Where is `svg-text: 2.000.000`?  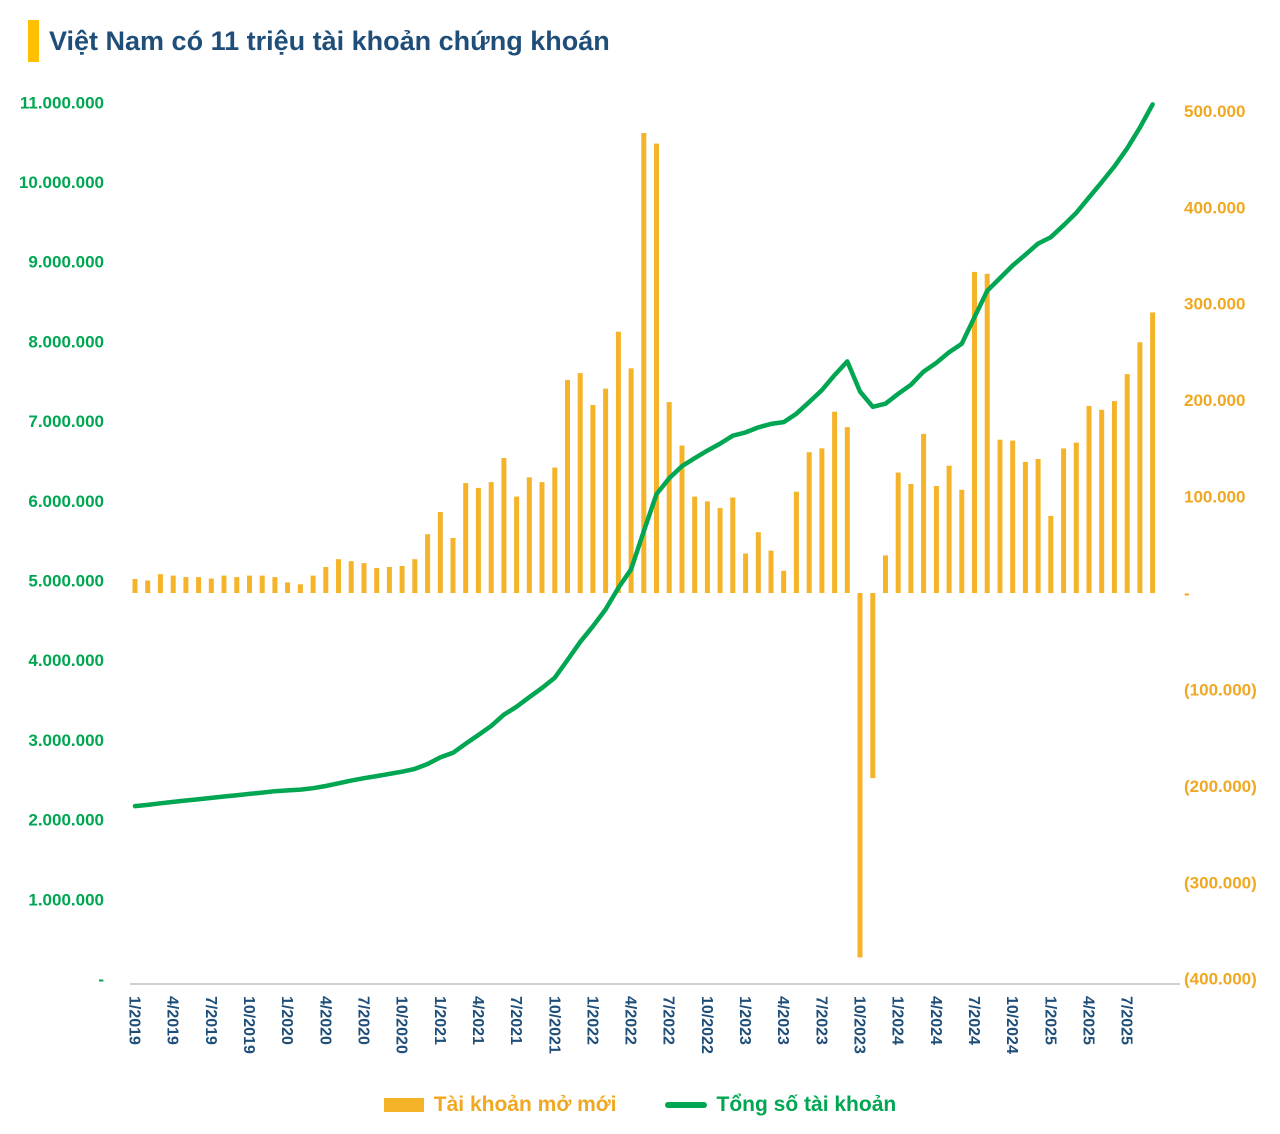 svg-text: 2.000.000 is located at coordinates (66, 820).